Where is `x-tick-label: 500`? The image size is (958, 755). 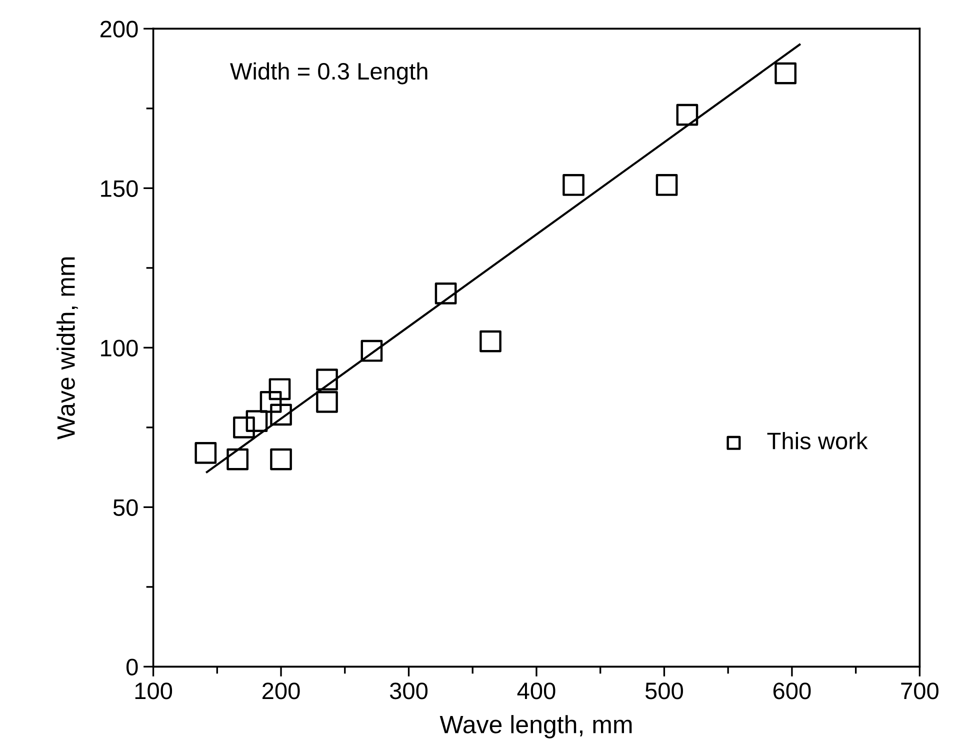
x-tick-label: 500 is located at coordinates (664, 691).